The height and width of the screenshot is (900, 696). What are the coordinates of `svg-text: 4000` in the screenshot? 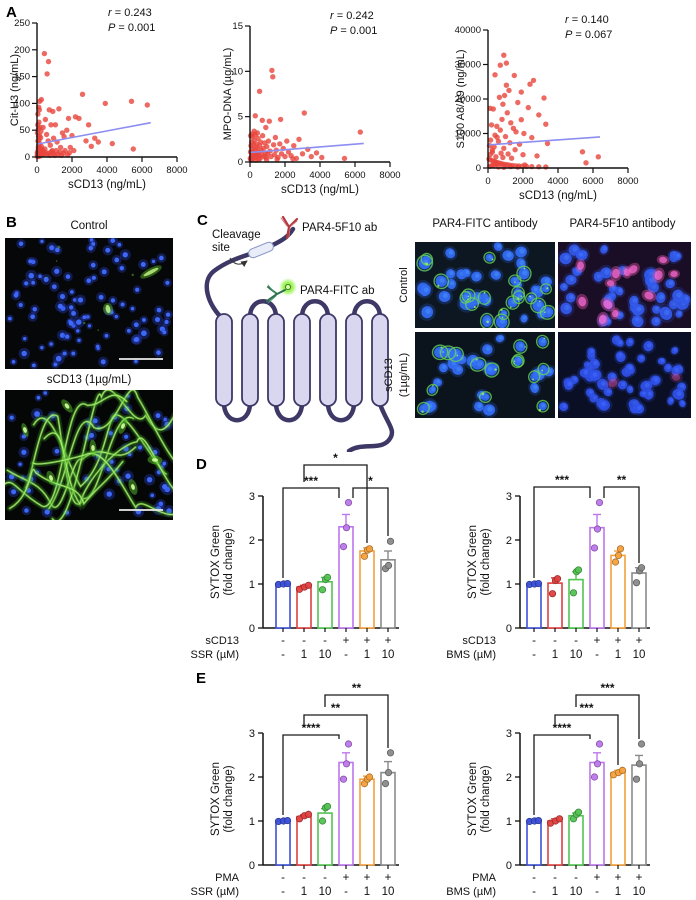 It's located at (106, 170).